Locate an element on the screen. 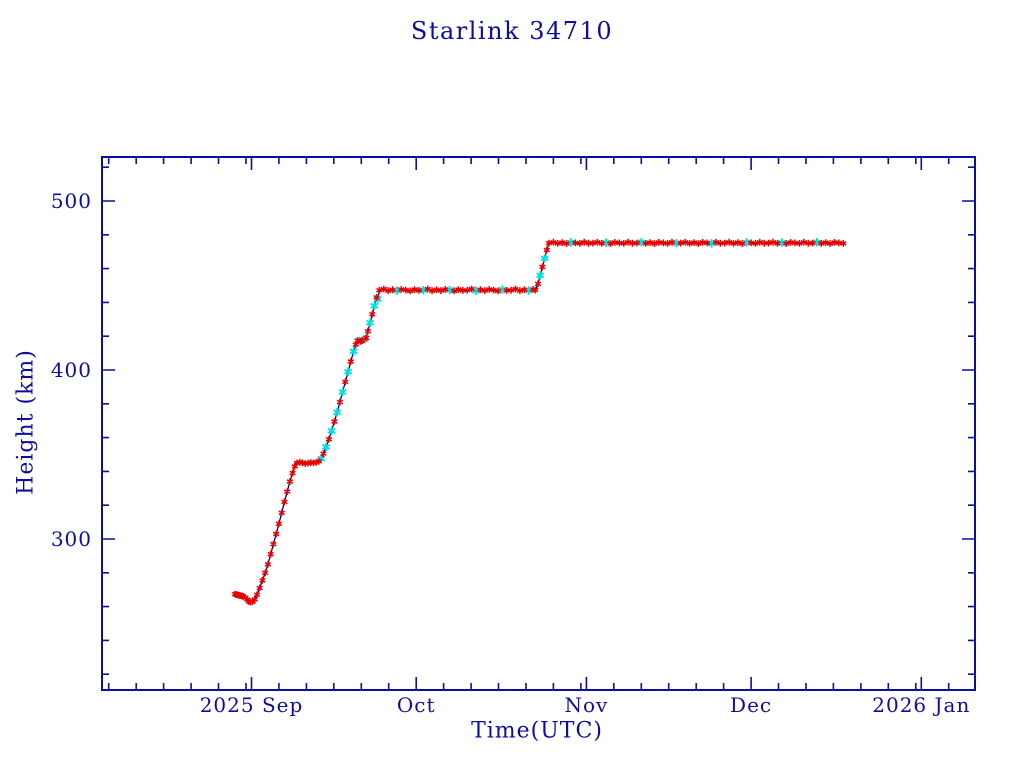 This screenshot has width=1024, height=768. x-tick-label: Nov is located at coordinates (586, 705).